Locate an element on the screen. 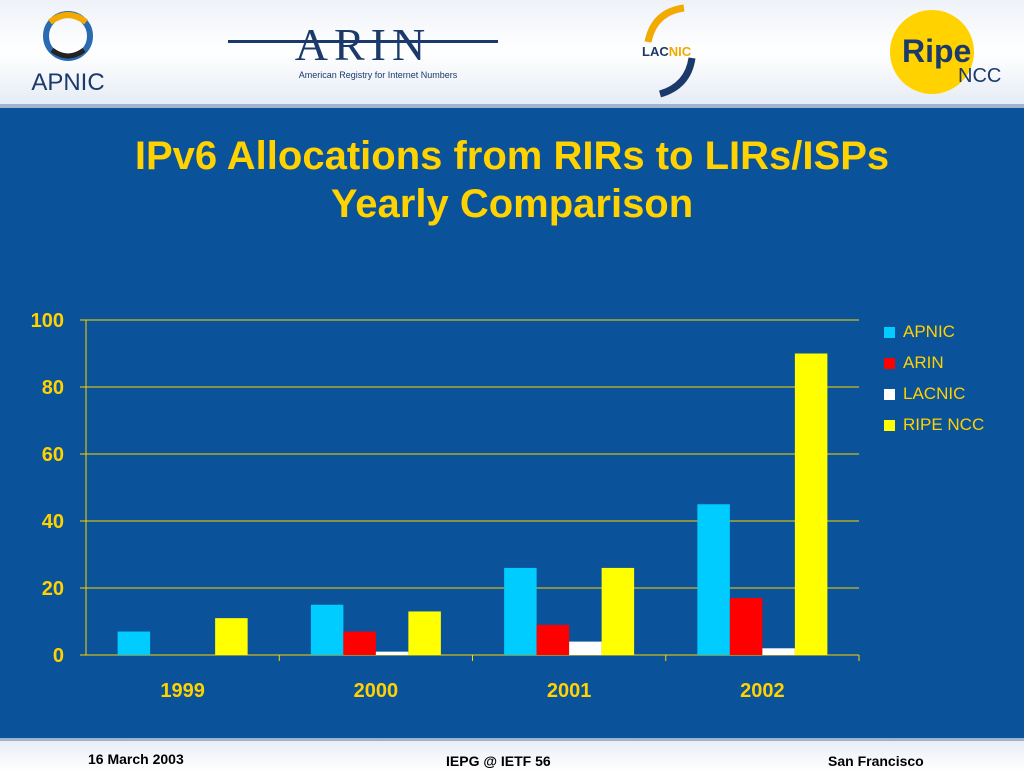 The height and width of the screenshot is (771, 1024). arin-tagline: American Registry for Internet Numbers is located at coordinates (378, 75).